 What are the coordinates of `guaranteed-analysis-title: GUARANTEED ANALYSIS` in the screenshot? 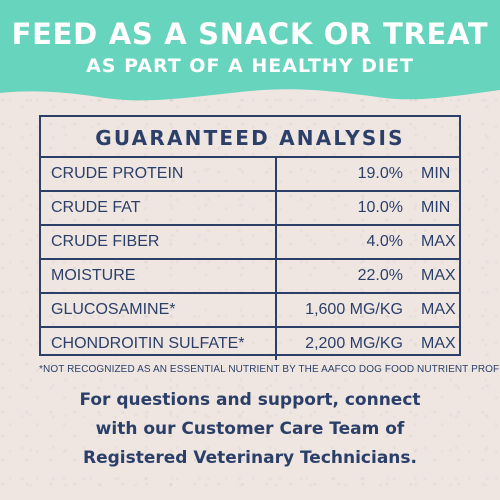 It's located at (250, 138).